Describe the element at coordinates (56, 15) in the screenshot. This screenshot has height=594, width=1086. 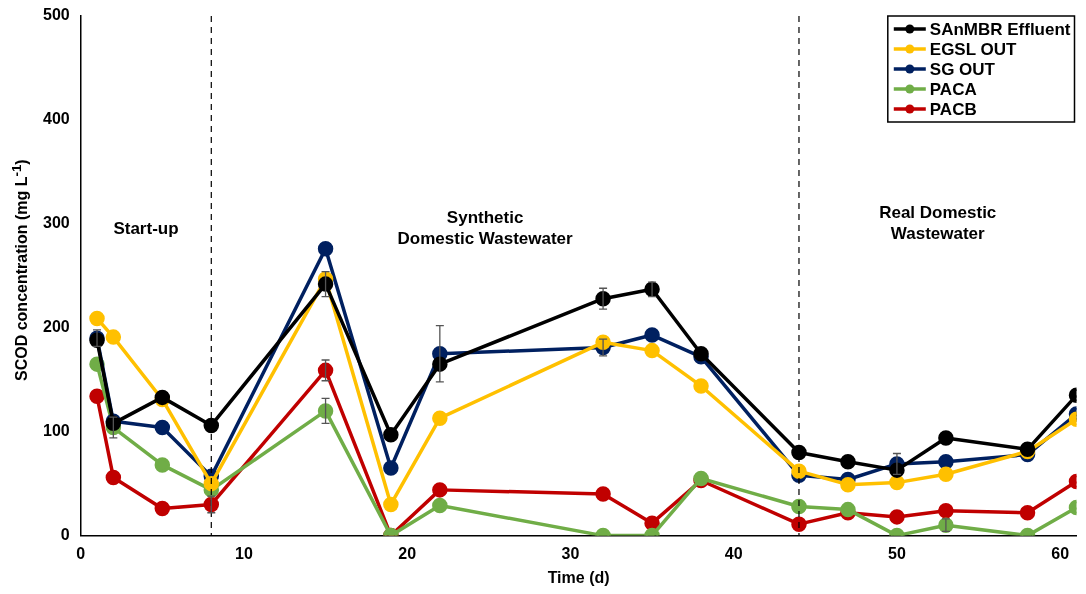
I see `y-tick-label: 500` at that location.